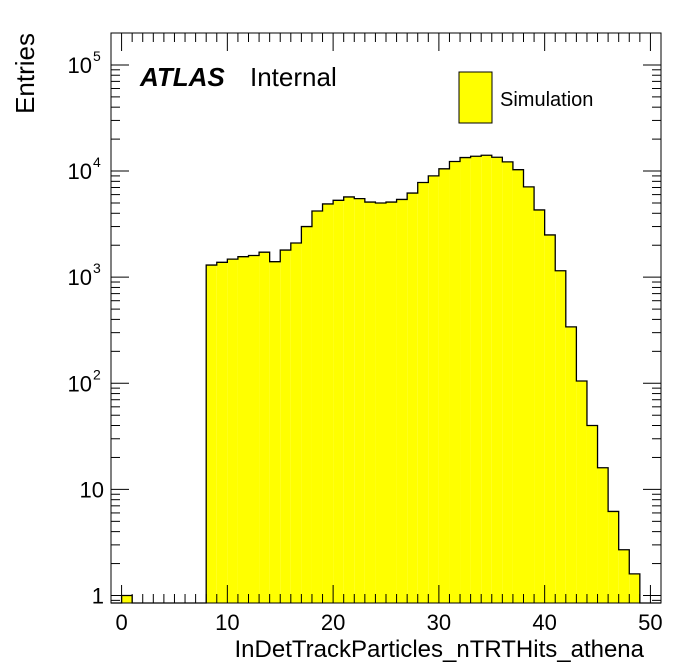 Image resolution: width=696 pixels, height=672 pixels. I want to click on x-axis-label: InDetTrackParticles_nTRTHits_athena, so click(440, 649).